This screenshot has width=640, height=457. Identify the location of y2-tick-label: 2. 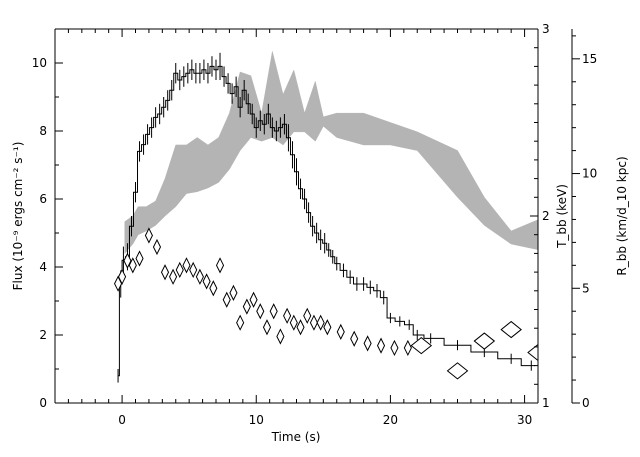
(546, 216).